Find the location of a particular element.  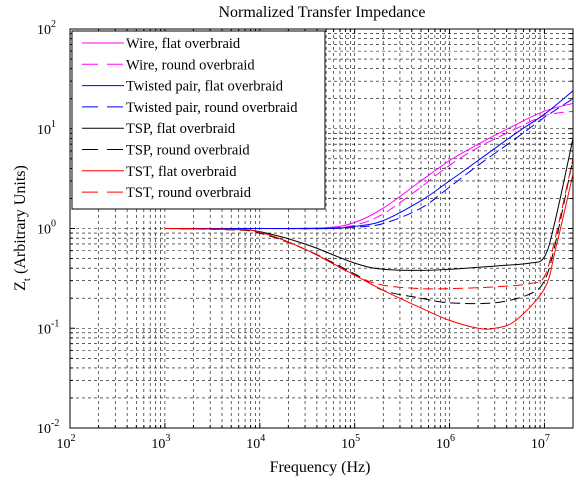

x-tick-label: 10⁷ is located at coordinates (540, 442).